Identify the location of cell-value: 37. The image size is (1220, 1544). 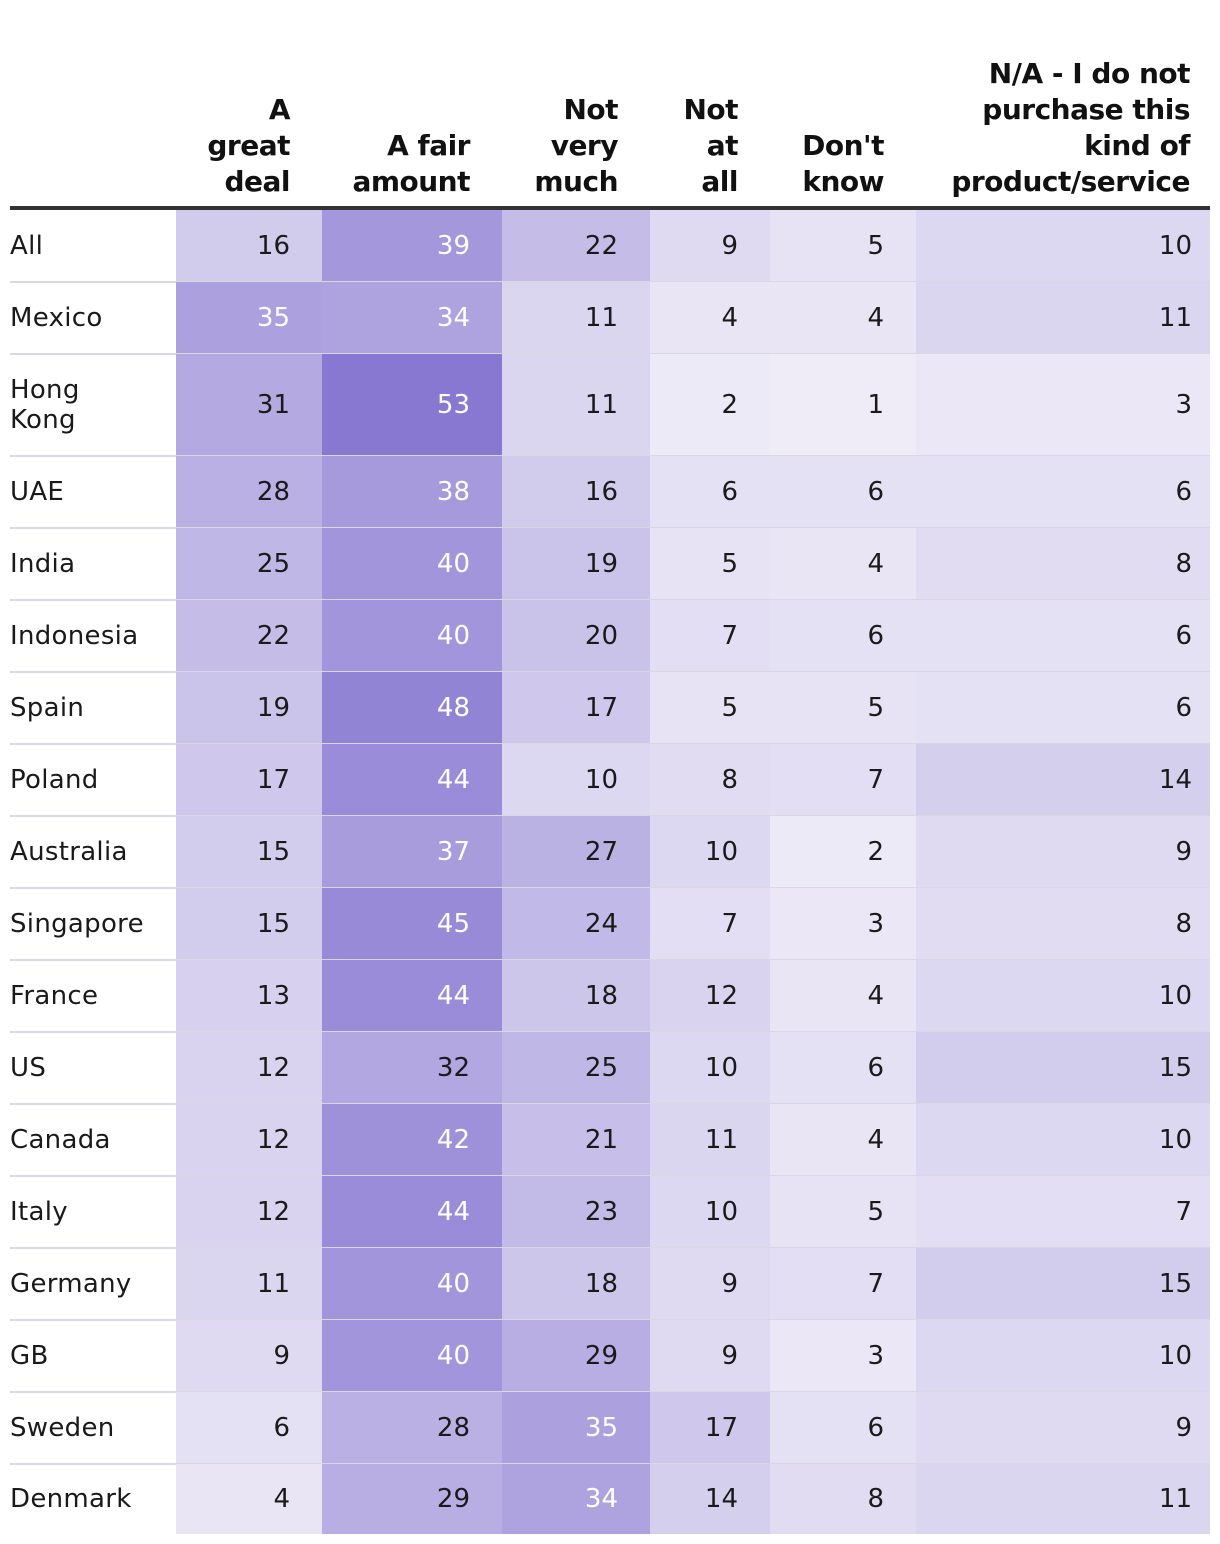
(453, 852).